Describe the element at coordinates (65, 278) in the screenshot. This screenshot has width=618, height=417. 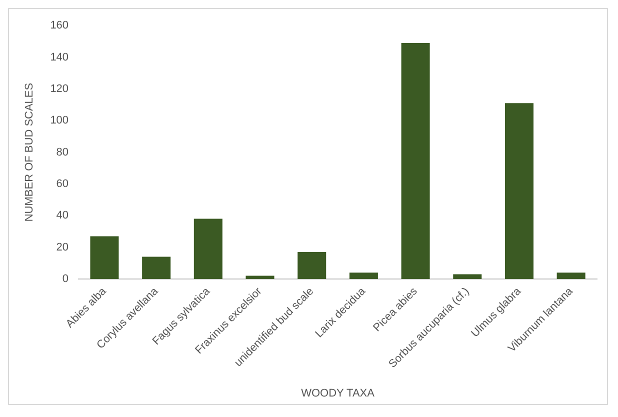
I see `y-tick-label: 0` at that location.